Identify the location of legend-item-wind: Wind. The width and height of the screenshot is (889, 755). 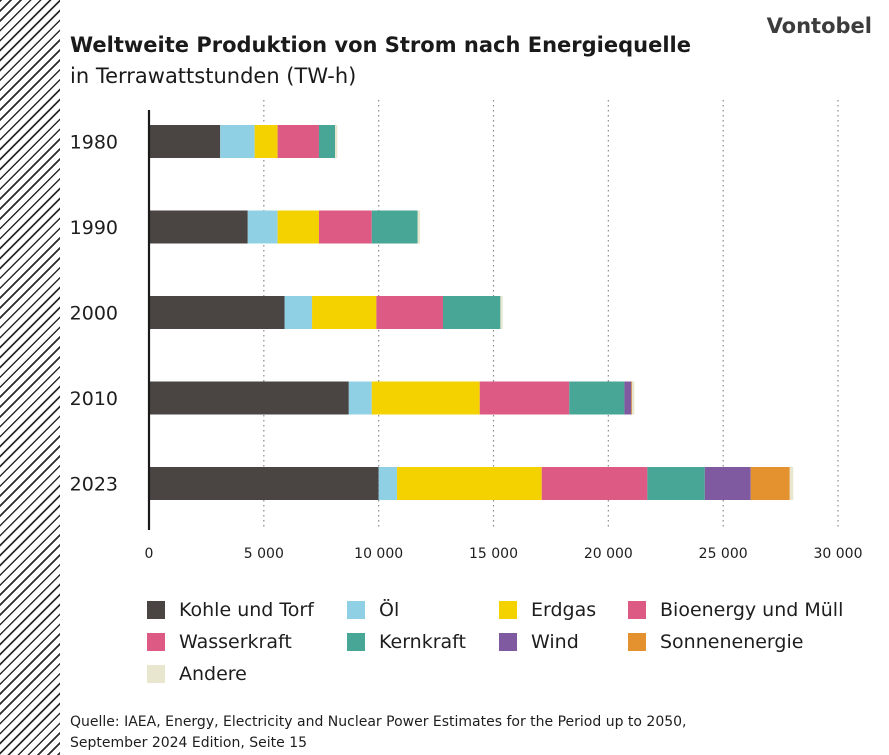
(539, 642).